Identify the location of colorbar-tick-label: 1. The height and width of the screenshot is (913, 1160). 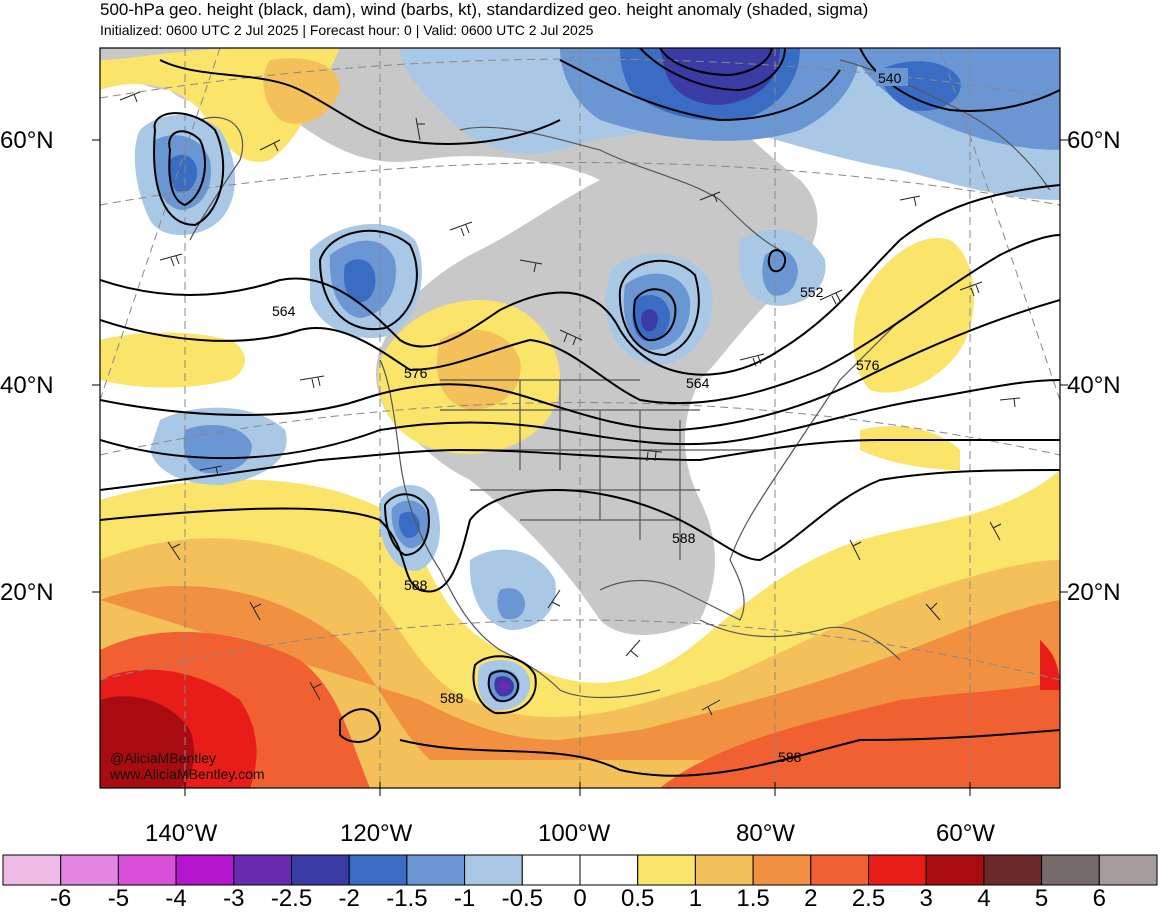
(695, 898).